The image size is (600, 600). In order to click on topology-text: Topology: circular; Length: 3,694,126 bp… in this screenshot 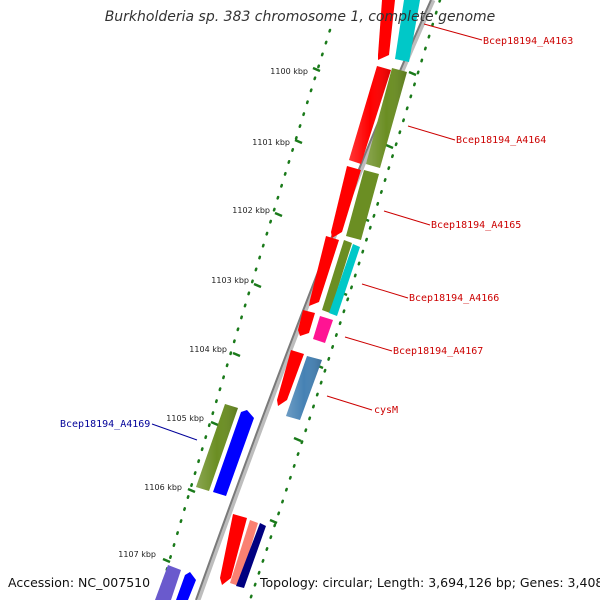, I will do `click(430, 582)`.